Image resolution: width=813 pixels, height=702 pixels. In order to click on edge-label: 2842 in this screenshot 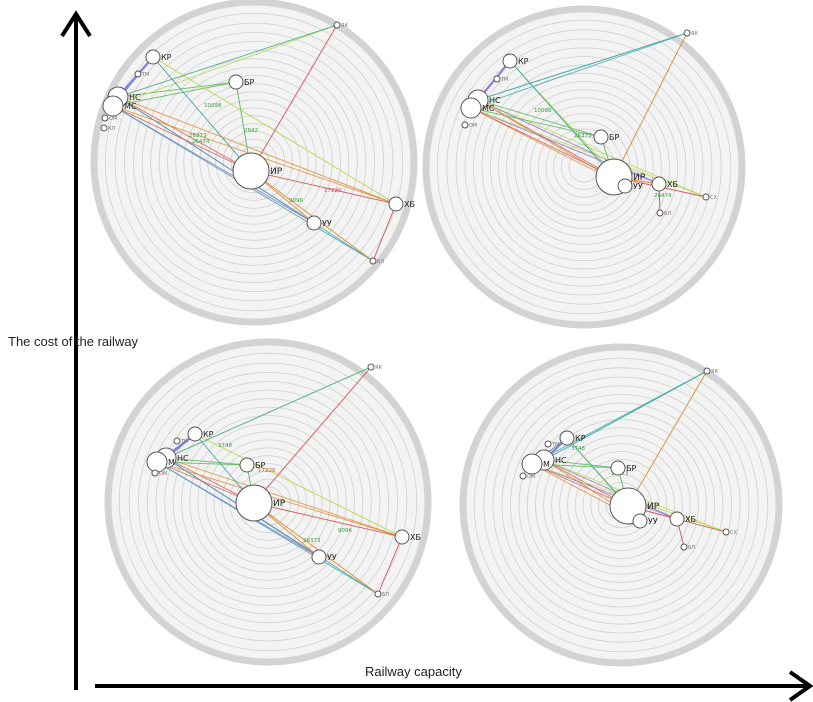, I will do `click(251, 131)`.